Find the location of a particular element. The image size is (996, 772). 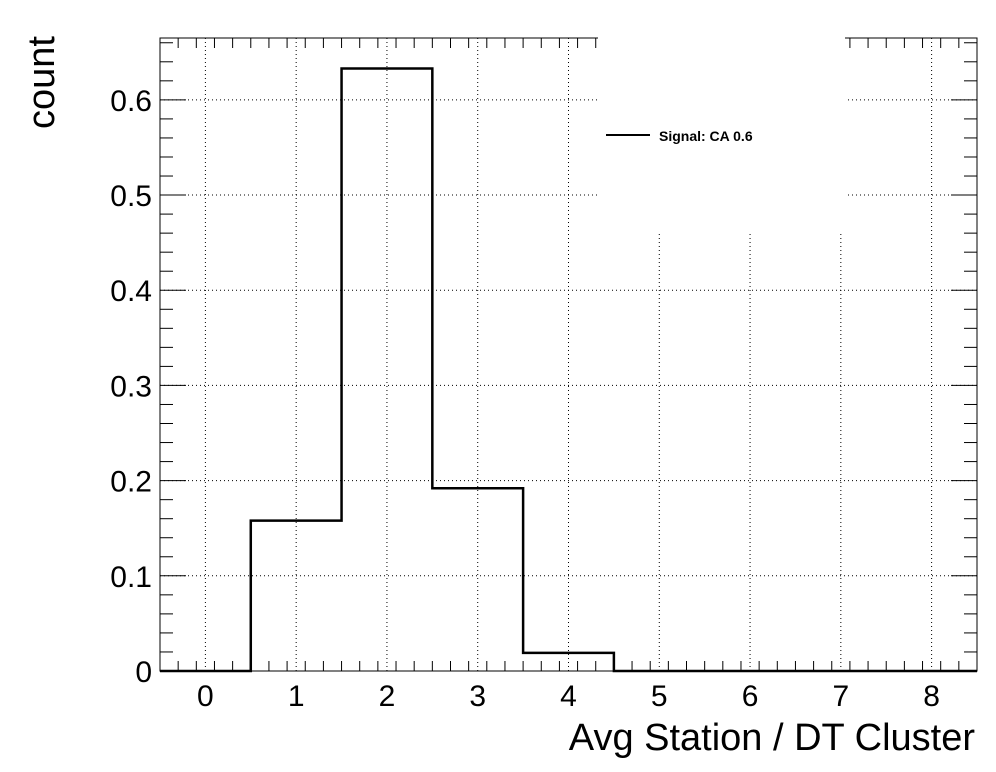

x-tick-label: 7 is located at coordinates (840, 696).